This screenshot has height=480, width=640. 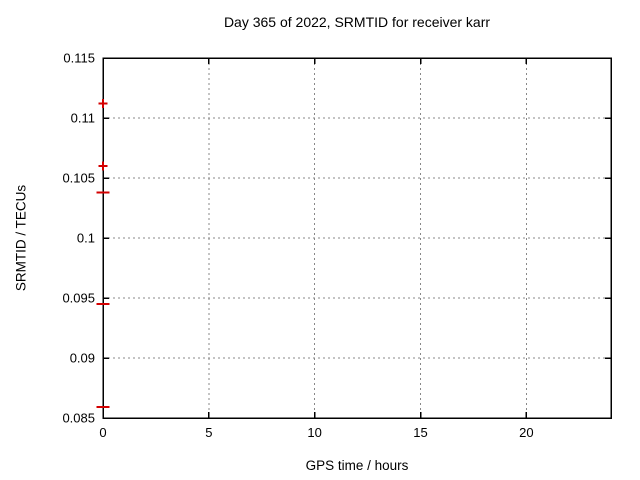 I want to click on x-tick-label: 5, so click(x=208, y=432).